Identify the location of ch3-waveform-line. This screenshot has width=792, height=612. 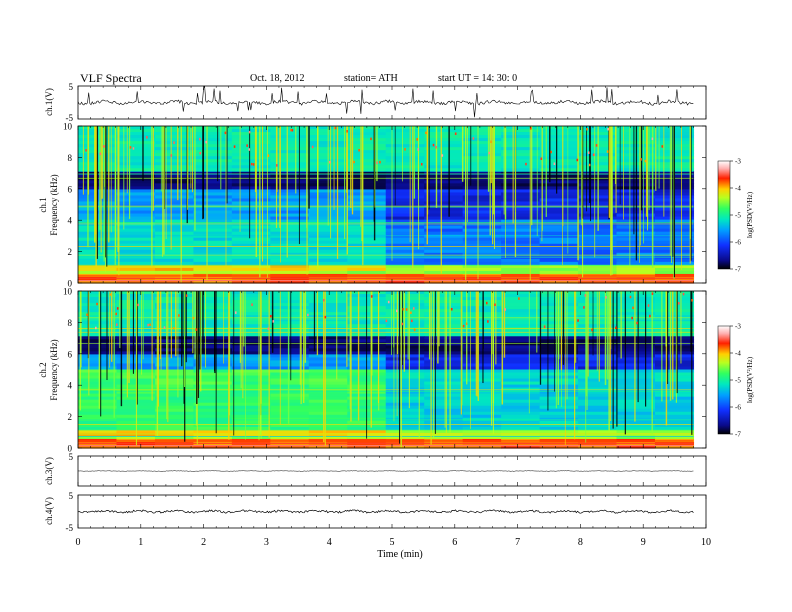
(385, 471).